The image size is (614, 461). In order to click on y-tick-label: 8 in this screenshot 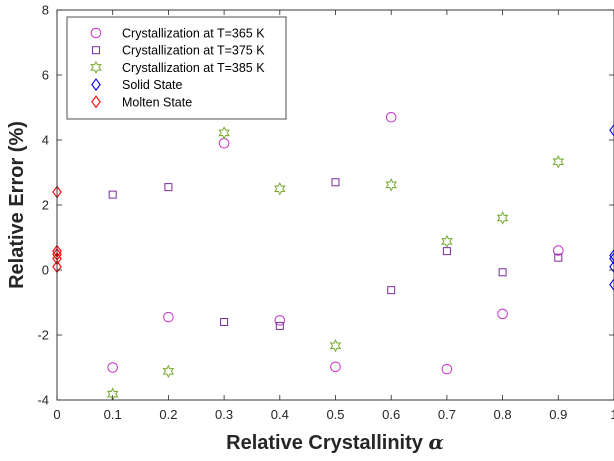, I will do `click(45, 10)`.